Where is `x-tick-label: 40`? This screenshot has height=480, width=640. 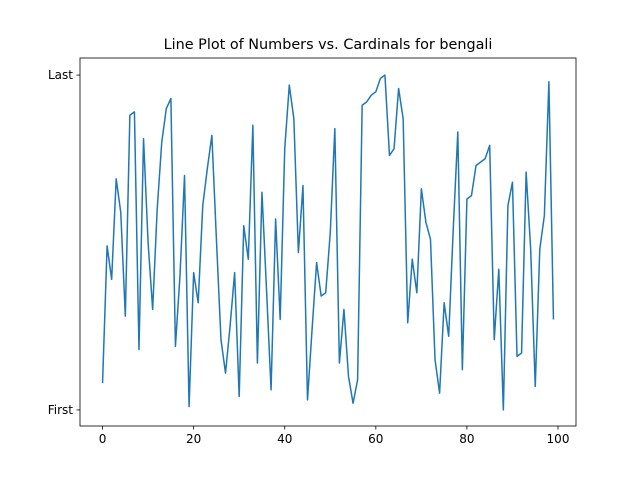
x-tick-label: 40 is located at coordinates (284, 439).